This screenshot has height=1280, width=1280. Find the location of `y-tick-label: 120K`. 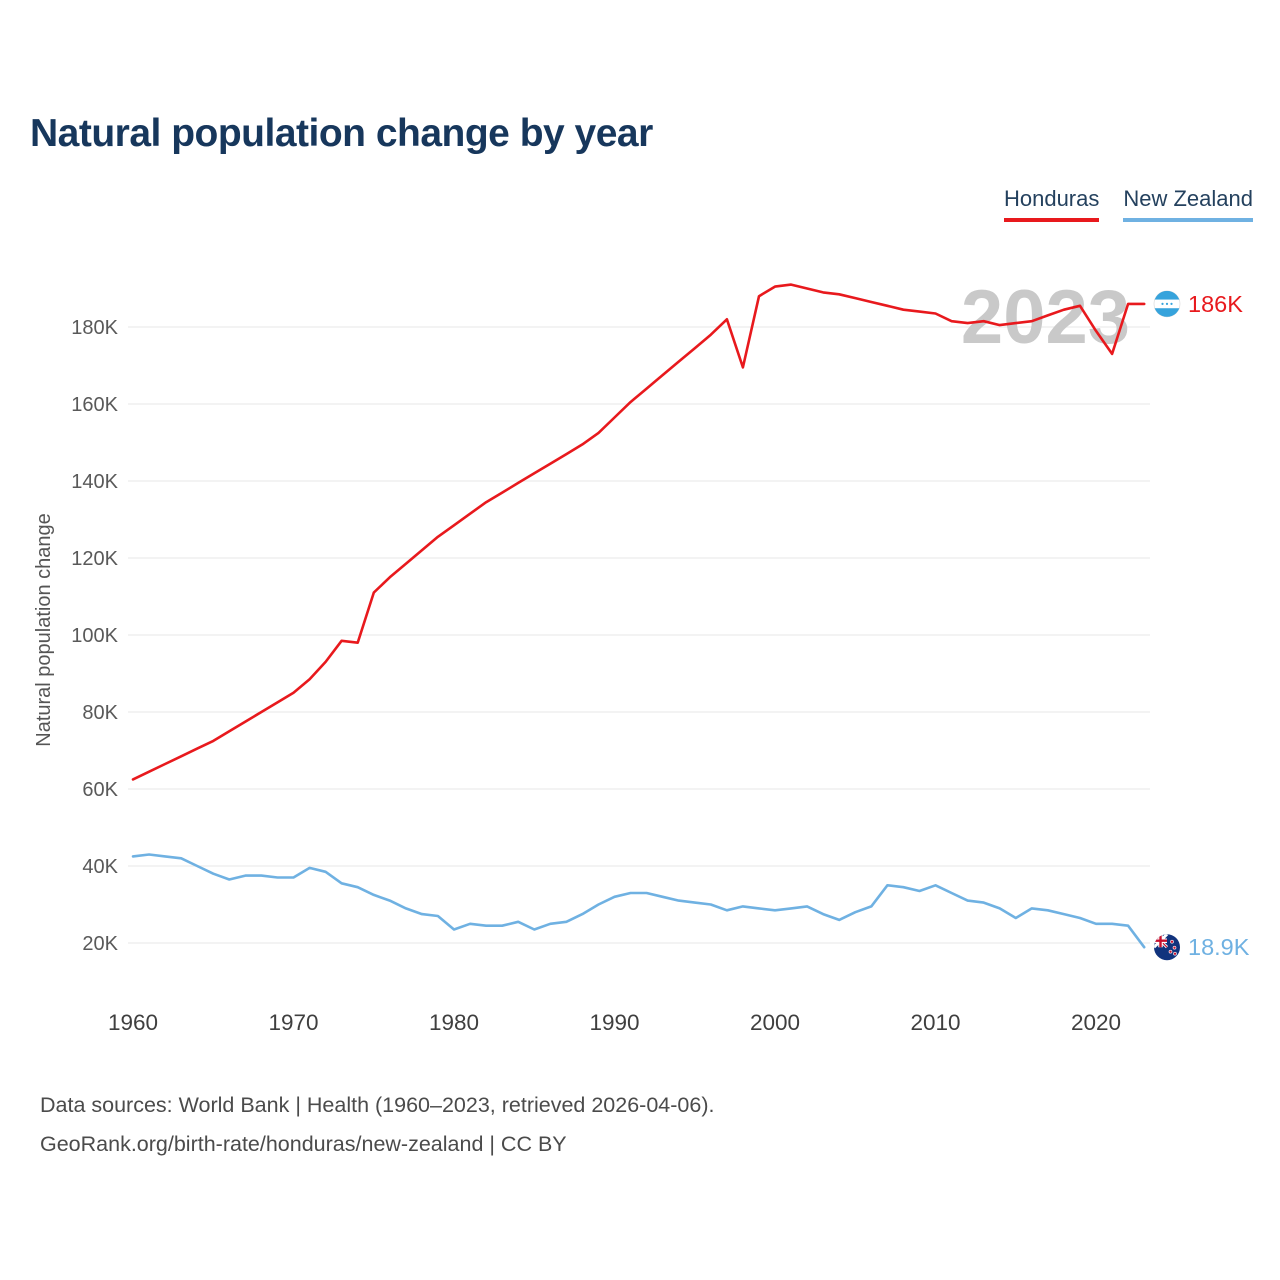

y-tick-label: 120K is located at coordinates (94, 559).